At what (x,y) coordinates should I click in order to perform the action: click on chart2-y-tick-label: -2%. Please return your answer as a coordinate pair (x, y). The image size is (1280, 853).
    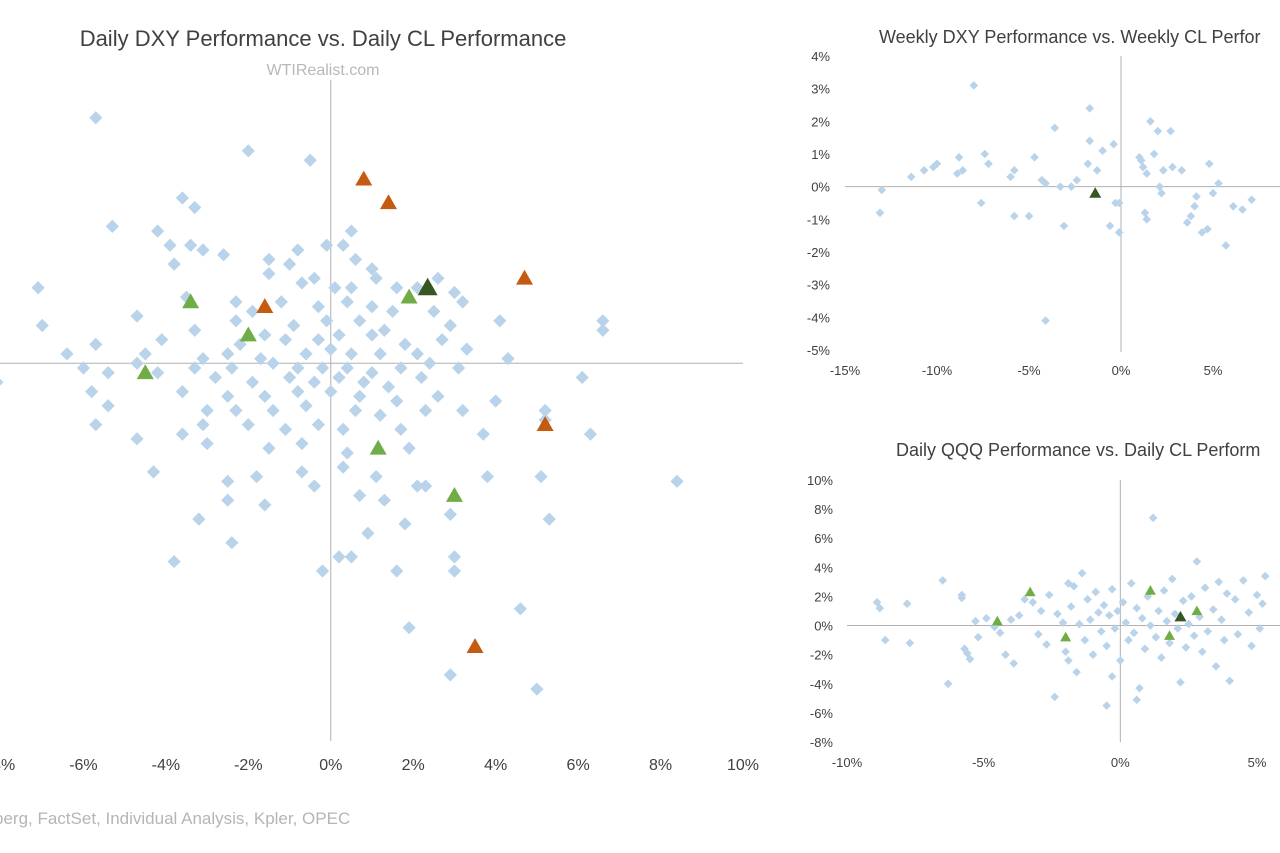
    Looking at the image, I should click on (819, 252).